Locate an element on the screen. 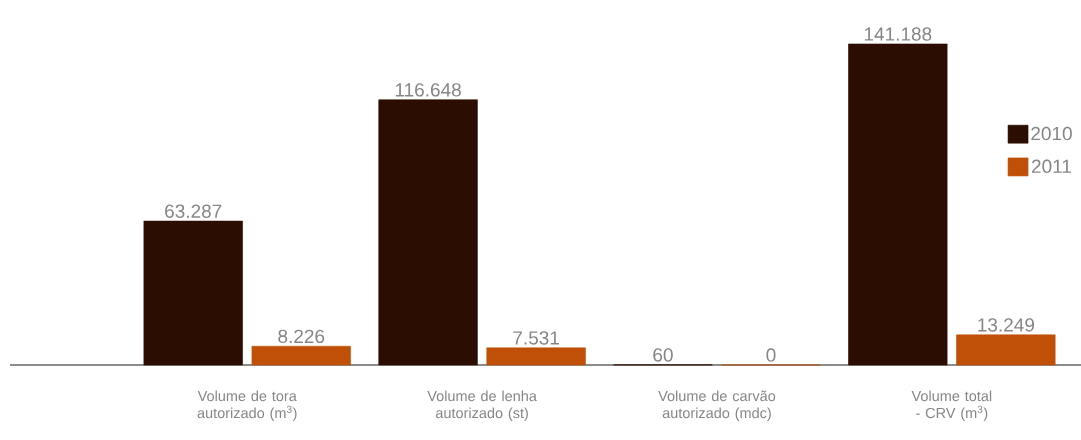  data-label: 63.287 is located at coordinates (193, 211).